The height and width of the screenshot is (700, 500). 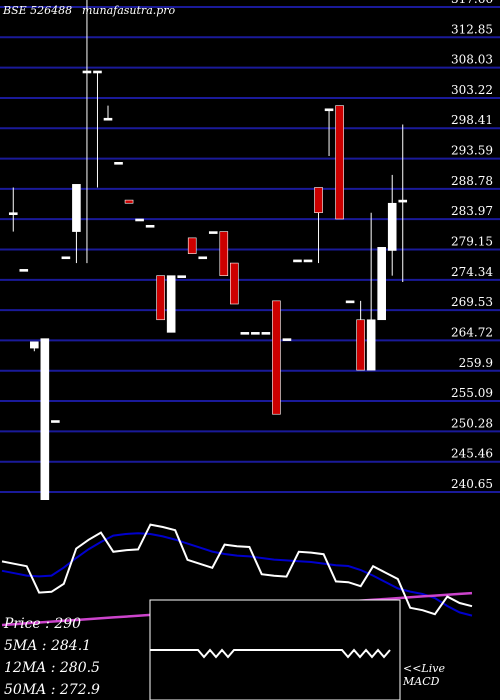 I want to click on price-stat: Price : 290, so click(x=43, y=624).